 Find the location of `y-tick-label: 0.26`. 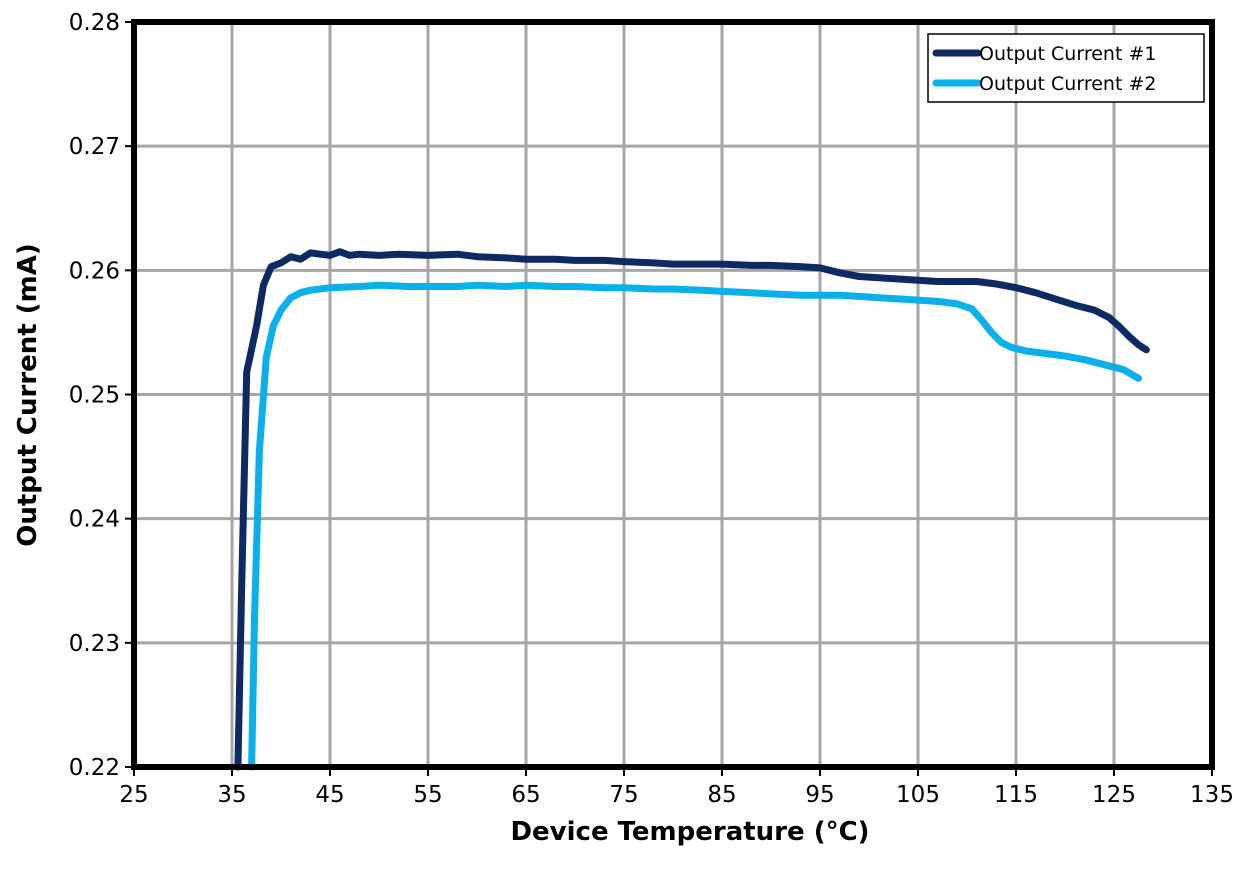

y-tick-label: 0.26 is located at coordinates (94, 271).